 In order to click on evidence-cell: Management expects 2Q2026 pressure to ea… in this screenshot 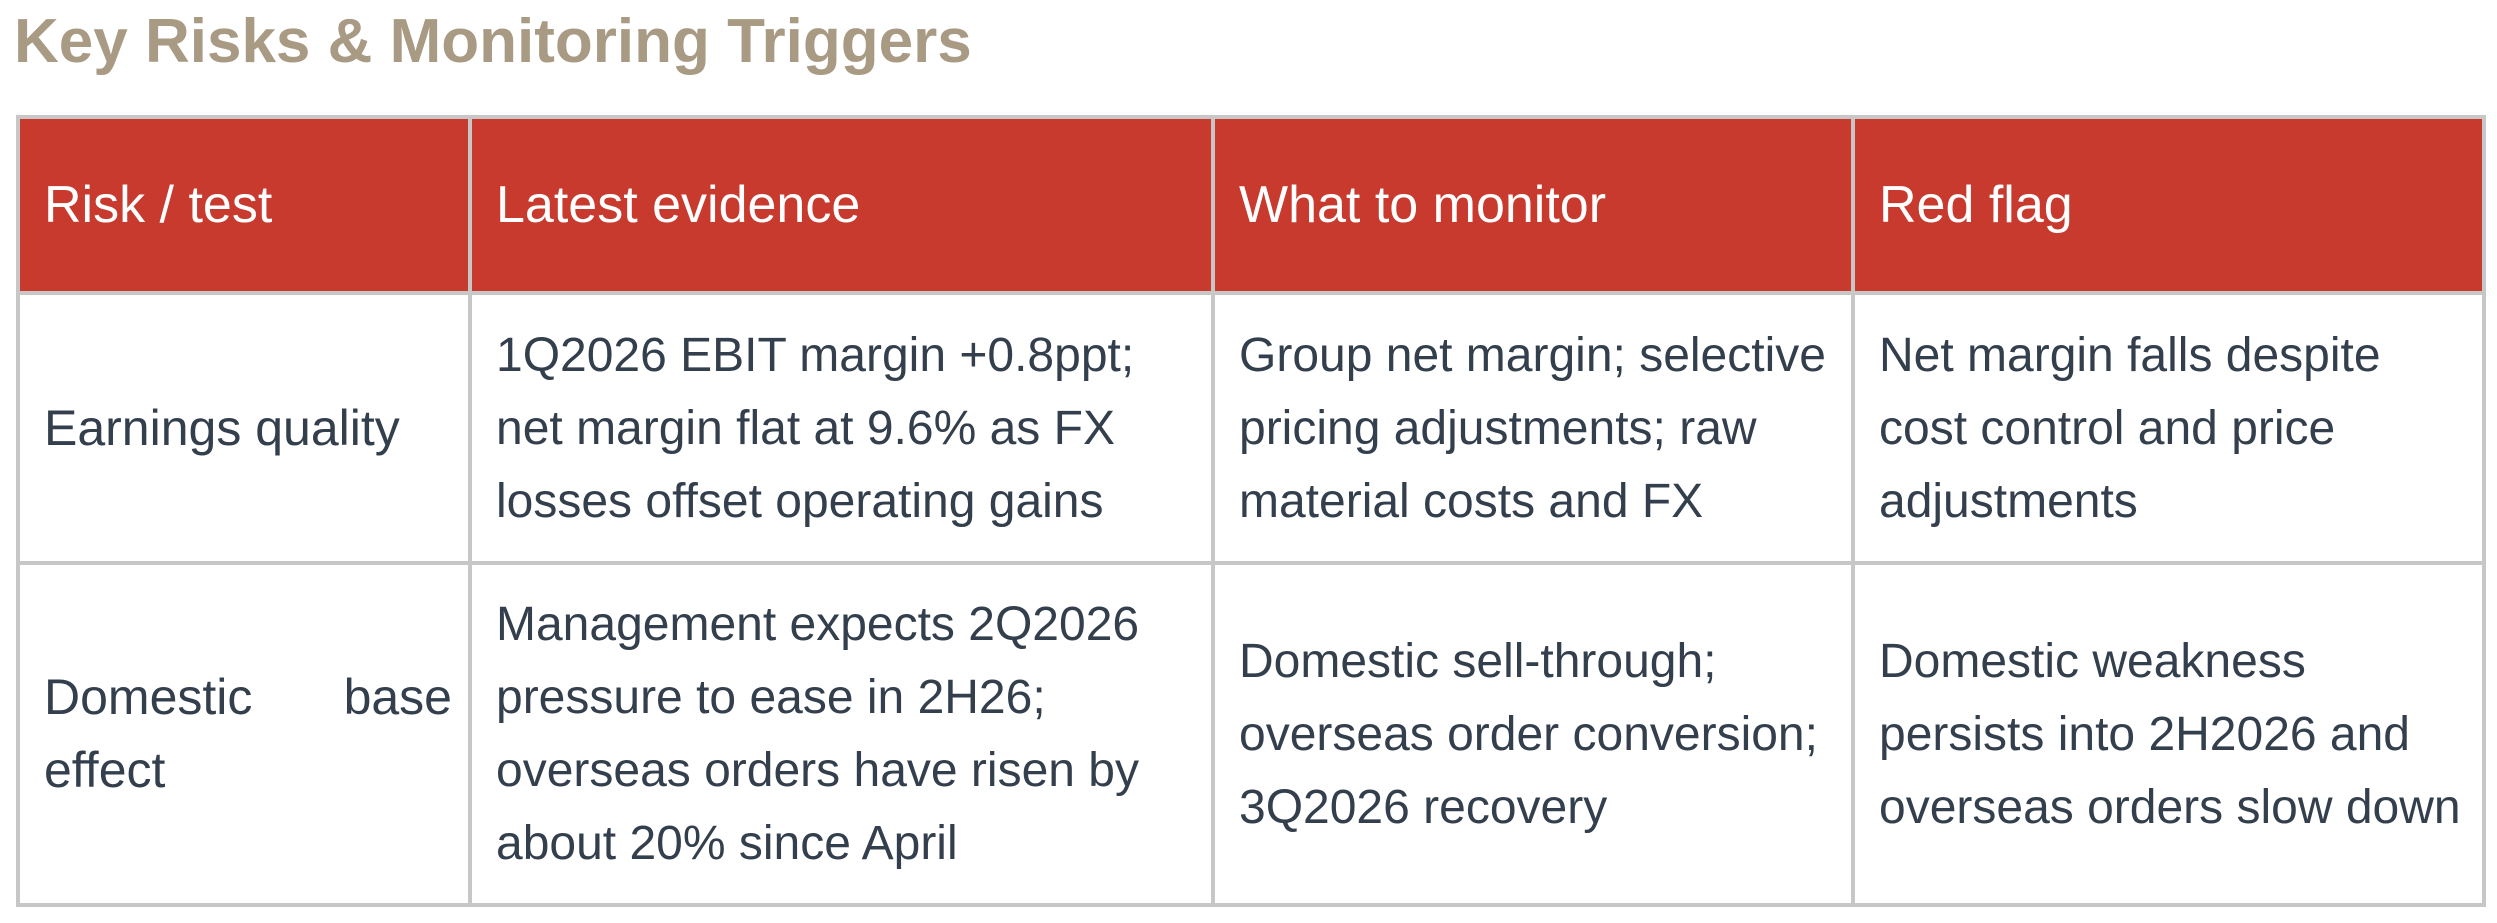, I will do `click(841, 734)`.